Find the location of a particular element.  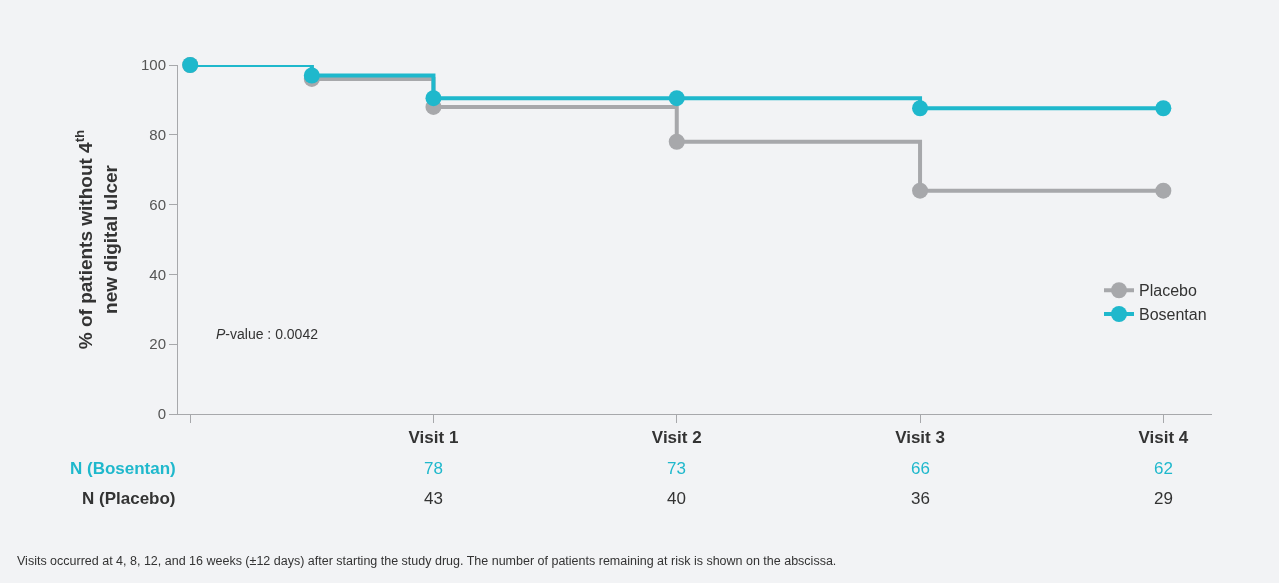

x-tick-label: Visit 4 is located at coordinates (1163, 438).